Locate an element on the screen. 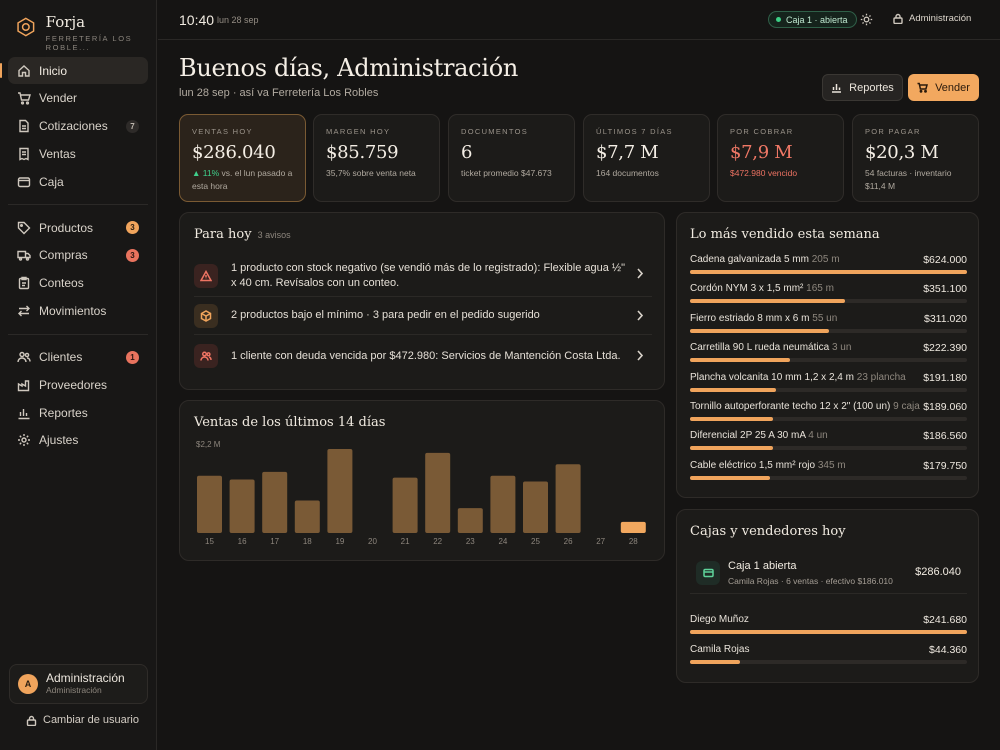  sidebar-item-label: Cotizaciones is located at coordinates (73, 126).